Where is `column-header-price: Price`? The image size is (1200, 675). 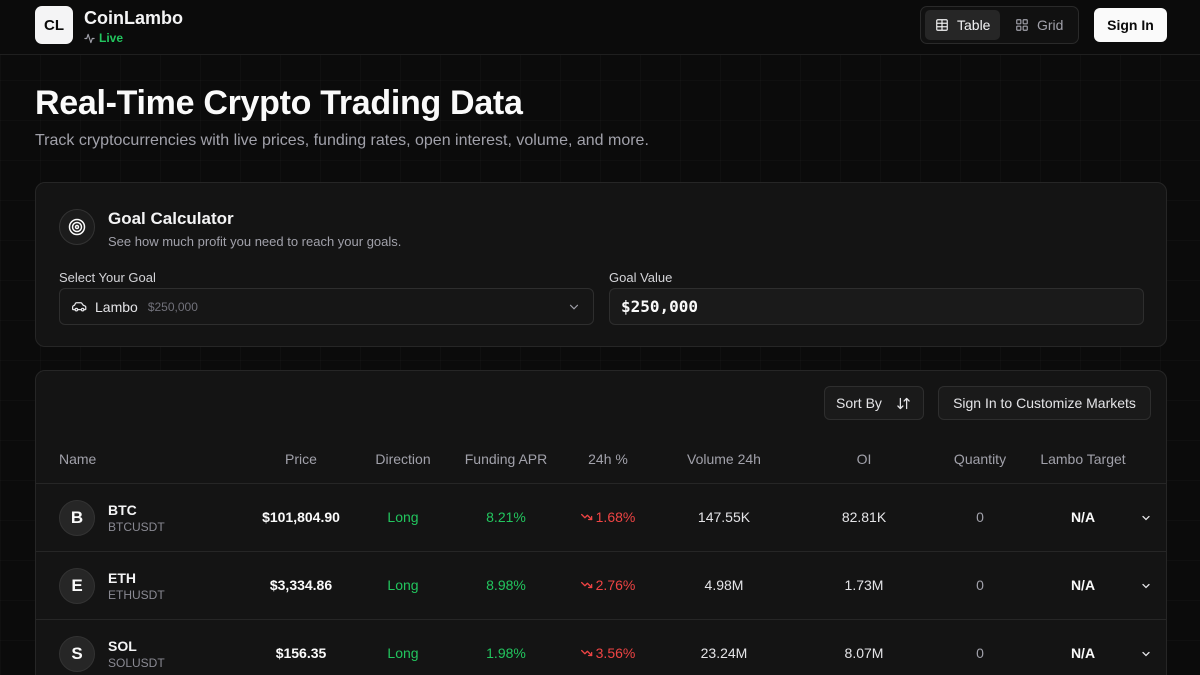 column-header-price: Price is located at coordinates (301, 459).